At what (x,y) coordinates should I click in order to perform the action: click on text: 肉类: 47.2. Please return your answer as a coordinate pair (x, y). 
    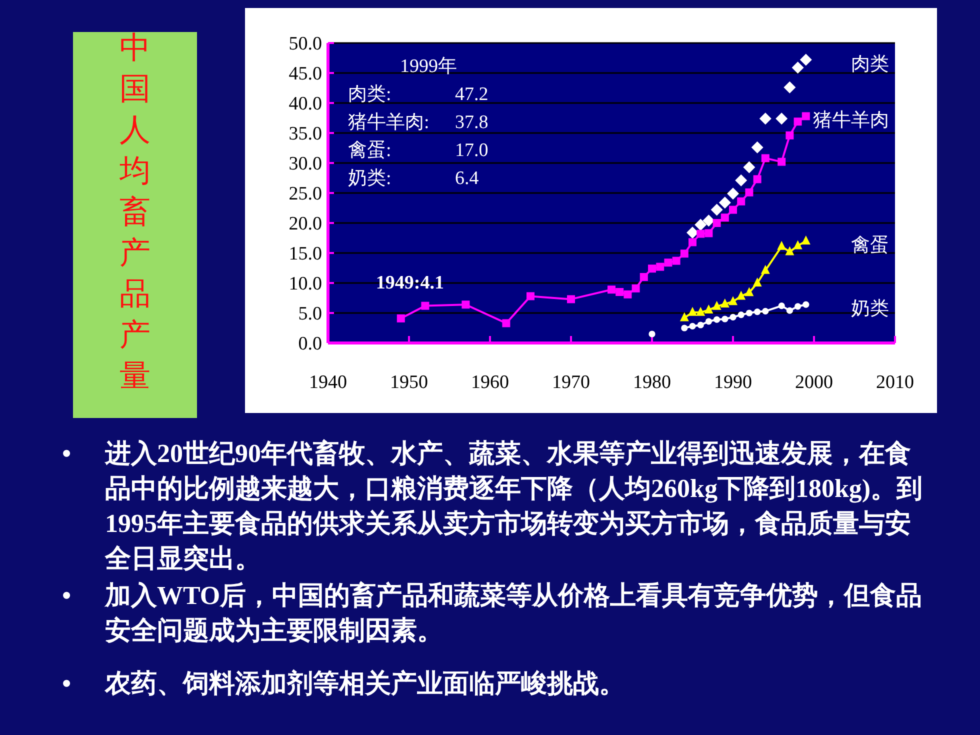
    Looking at the image, I should click on (418, 94).